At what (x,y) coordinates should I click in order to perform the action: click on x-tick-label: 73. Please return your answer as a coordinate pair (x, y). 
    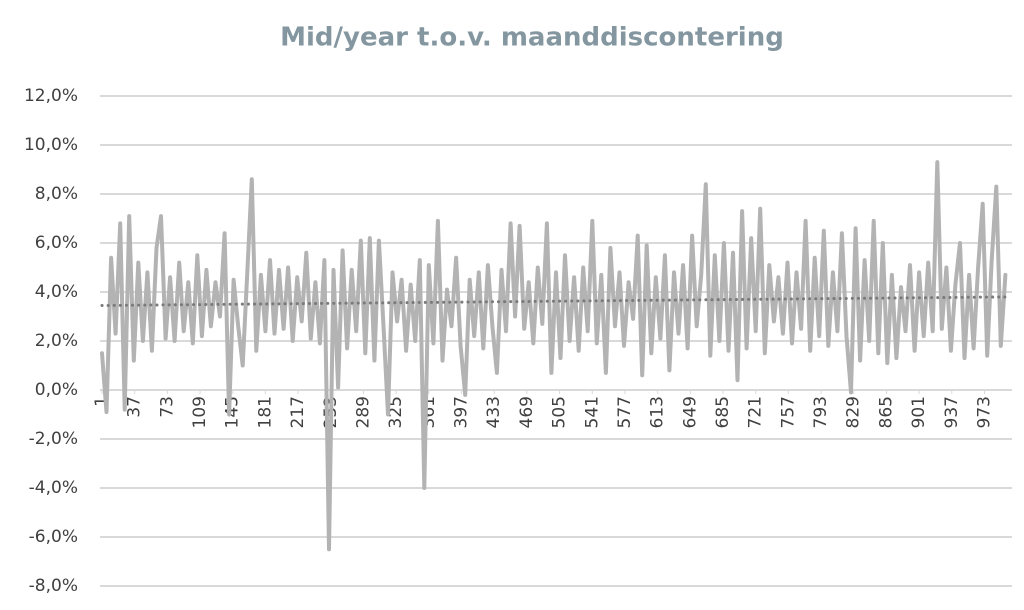
    Looking at the image, I should click on (167, 407).